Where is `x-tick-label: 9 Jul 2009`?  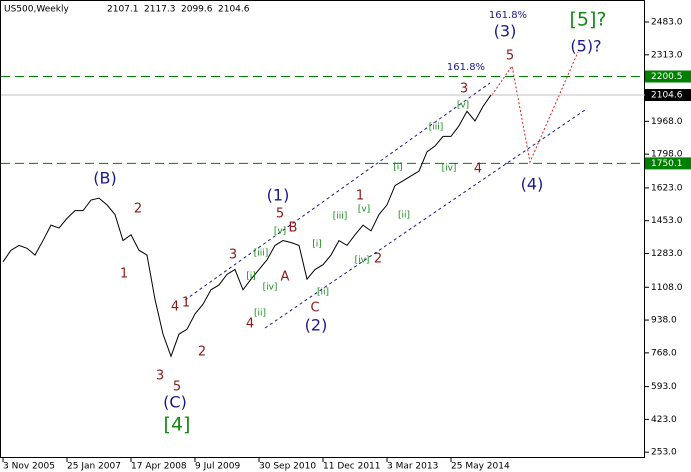 x-tick-label: 9 Jul 2009 is located at coordinates (217, 467).